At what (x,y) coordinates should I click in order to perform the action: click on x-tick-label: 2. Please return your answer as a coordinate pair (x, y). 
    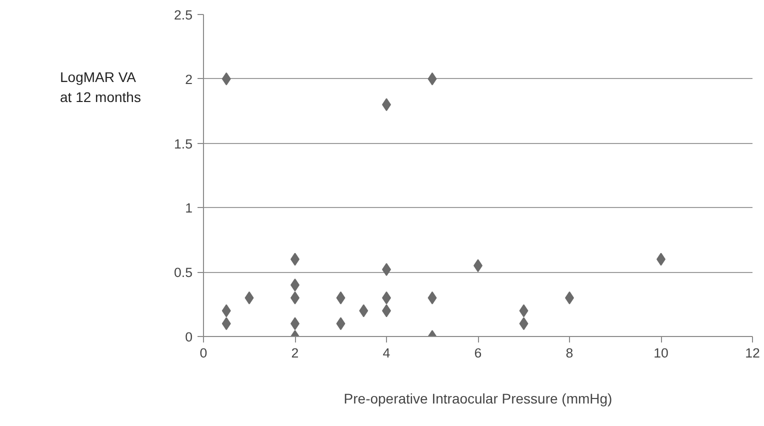
    Looking at the image, I should click on (295, 353).